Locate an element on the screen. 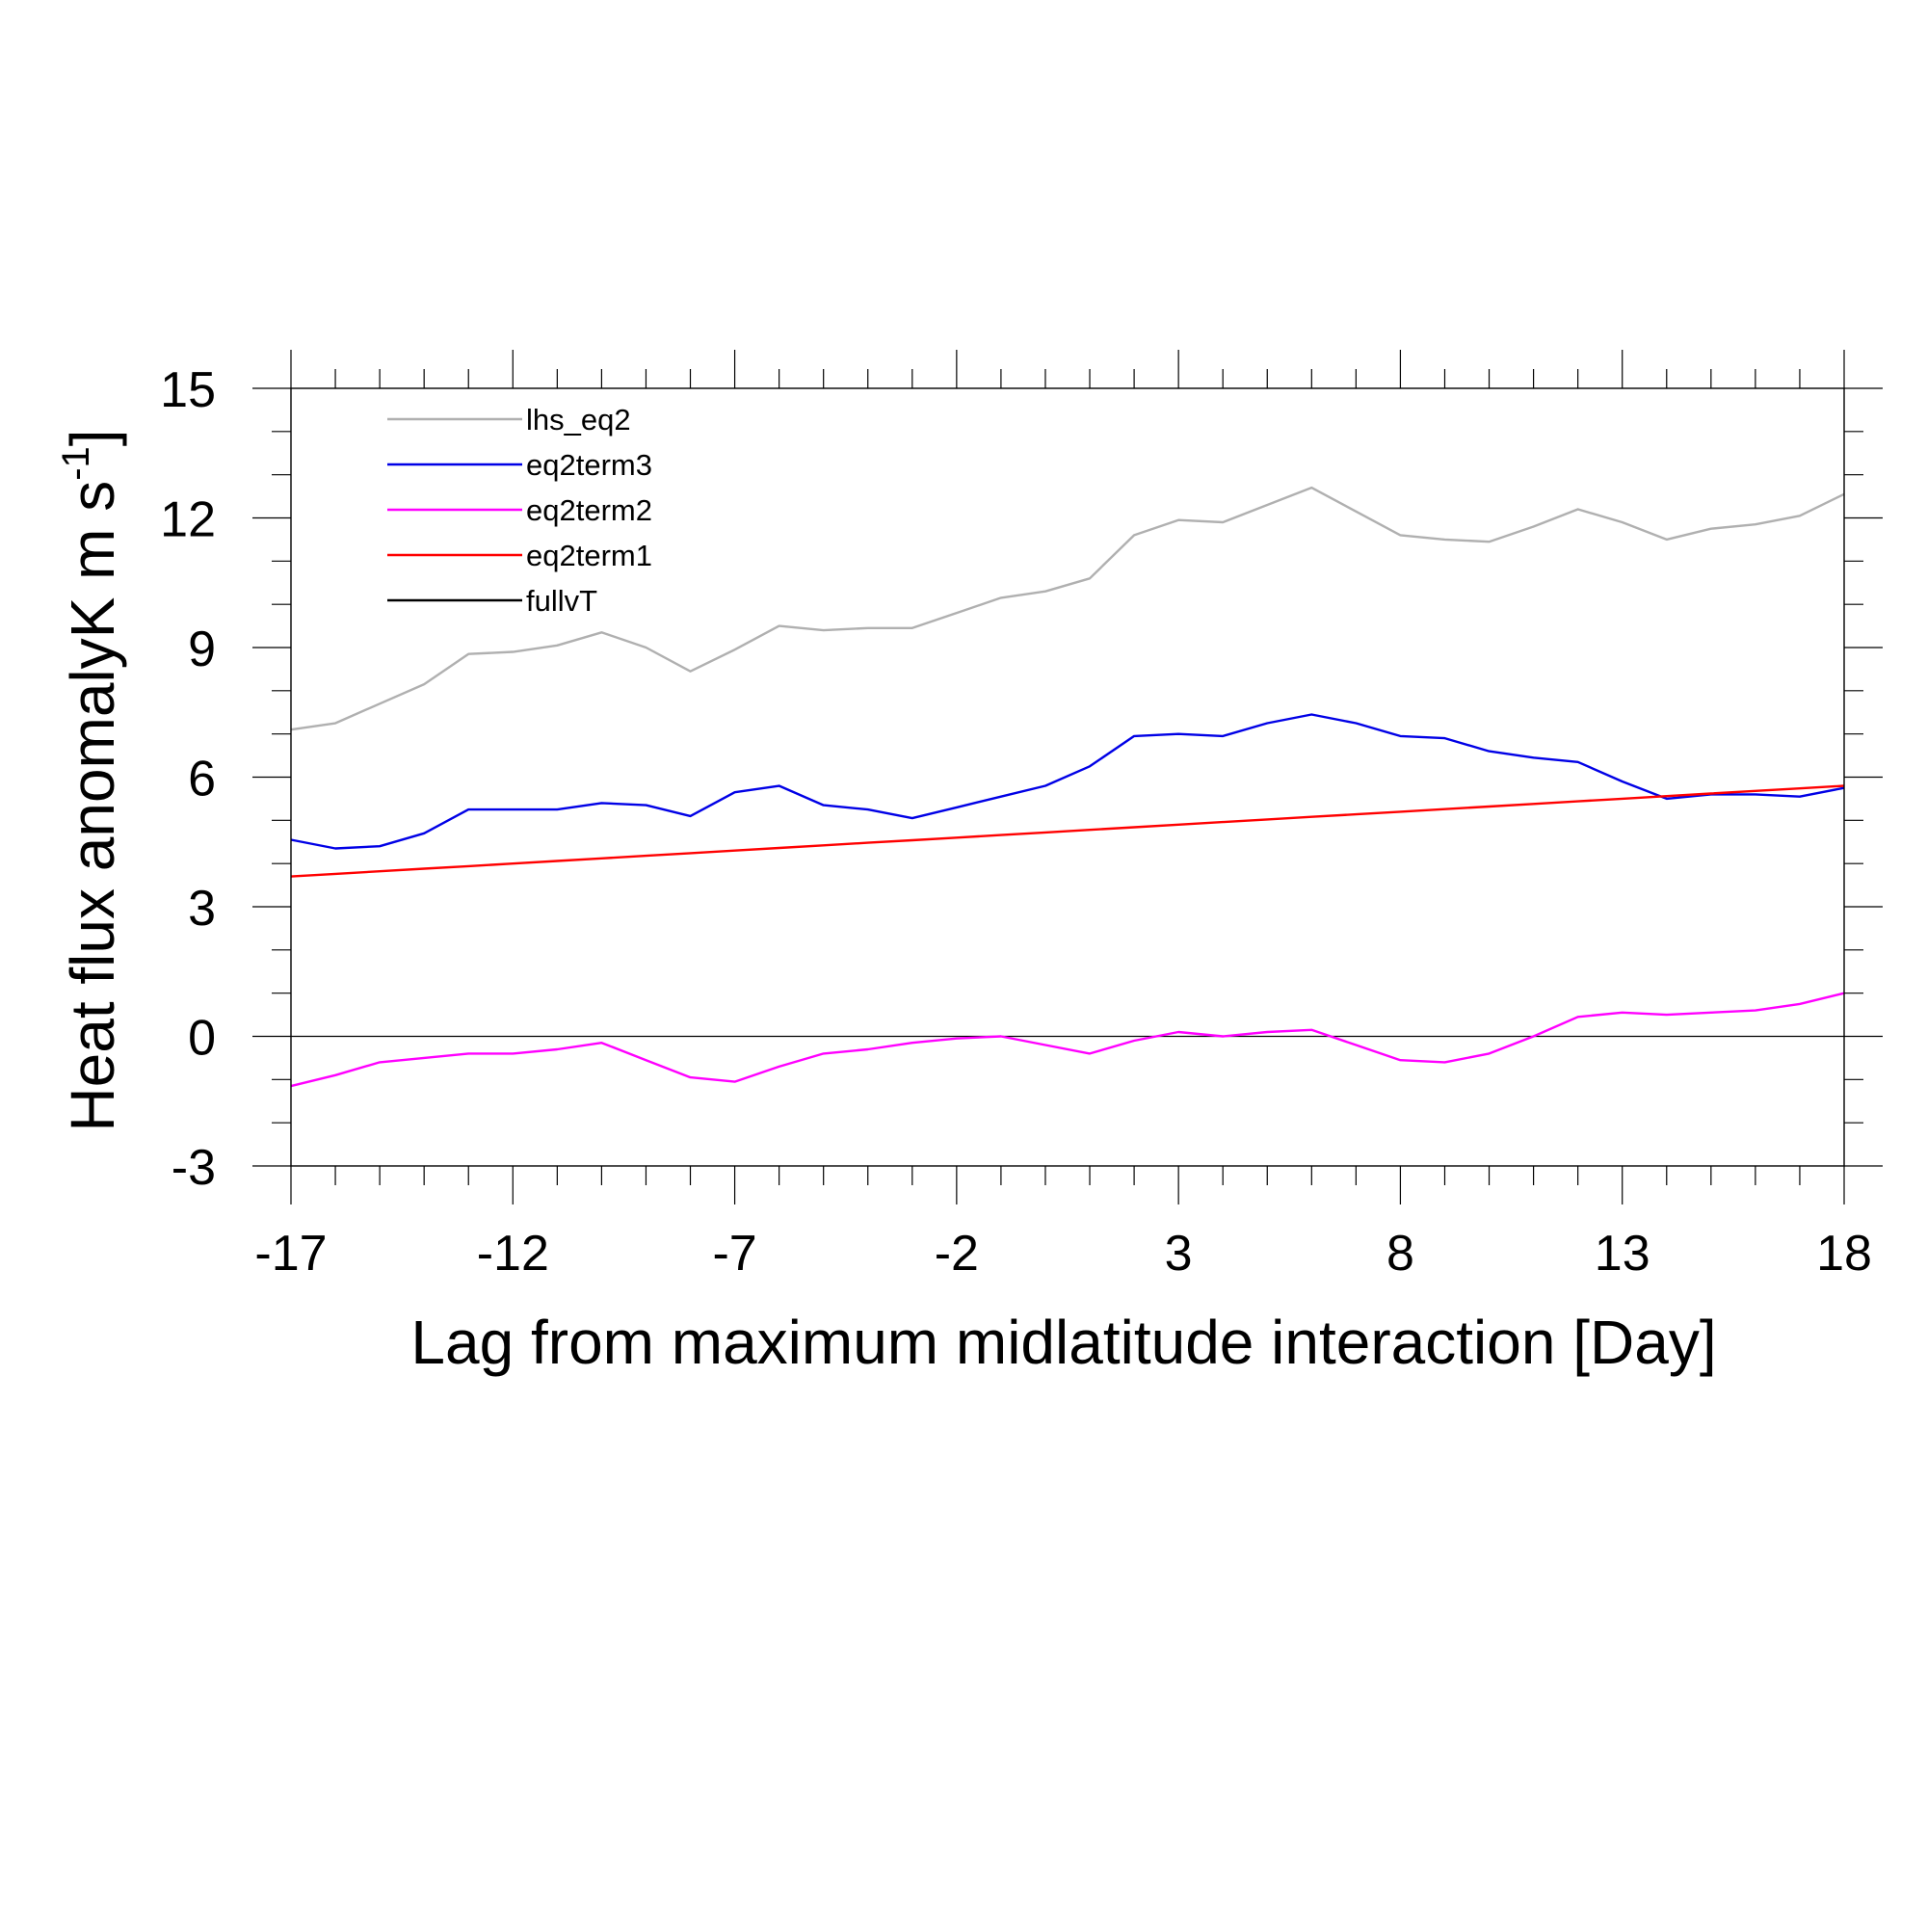 This screenshot has width=1927, height=1932. y-axis-label-main: Heat flux anomalyK m s is located at coordinates (92, 806).